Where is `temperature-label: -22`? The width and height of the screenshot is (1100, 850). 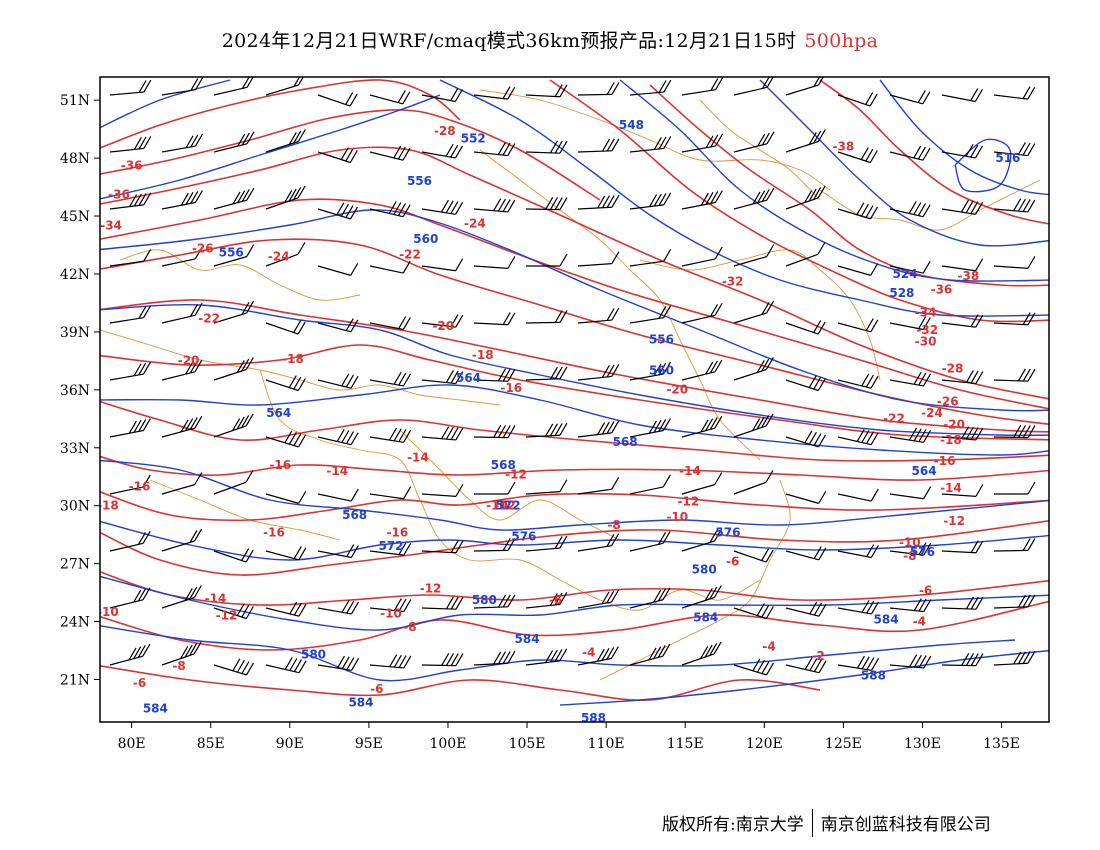
temperature-label: -22 is located at coordinates (410, 255).